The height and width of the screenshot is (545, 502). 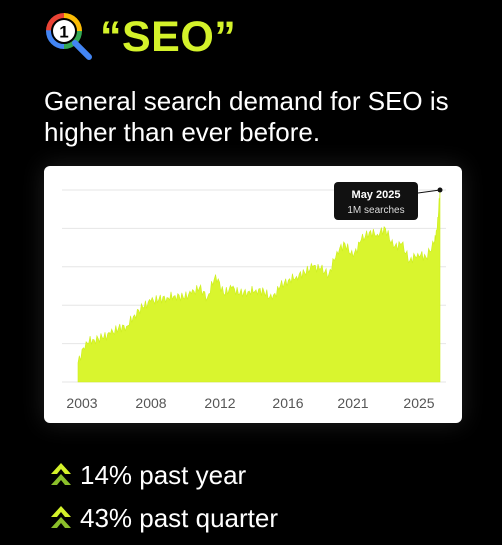 What do you see at coordinates (352, 403) in the screenshot?
I see `x-tick-label: 2021` at bounding box center [352, 403].